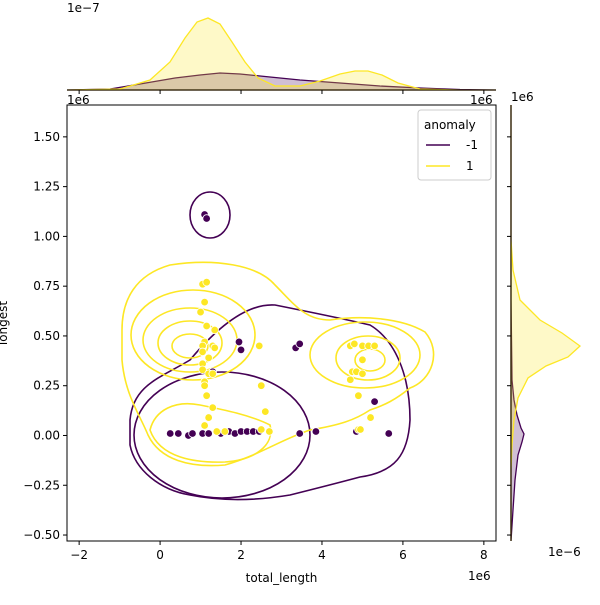 This screenshot has height=605, width=600. Describe the element at coordinates (472, 145) in the screenshot. I see `legend-label-neg1: -1` at that location.